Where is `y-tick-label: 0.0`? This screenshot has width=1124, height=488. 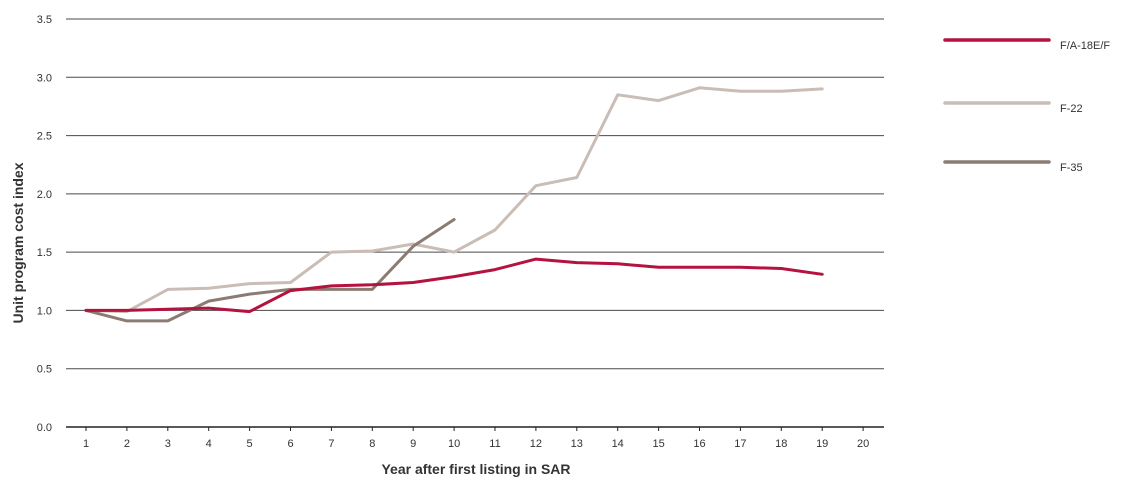 y-tick-label: 0.0 is located at coordinates (44, 428).